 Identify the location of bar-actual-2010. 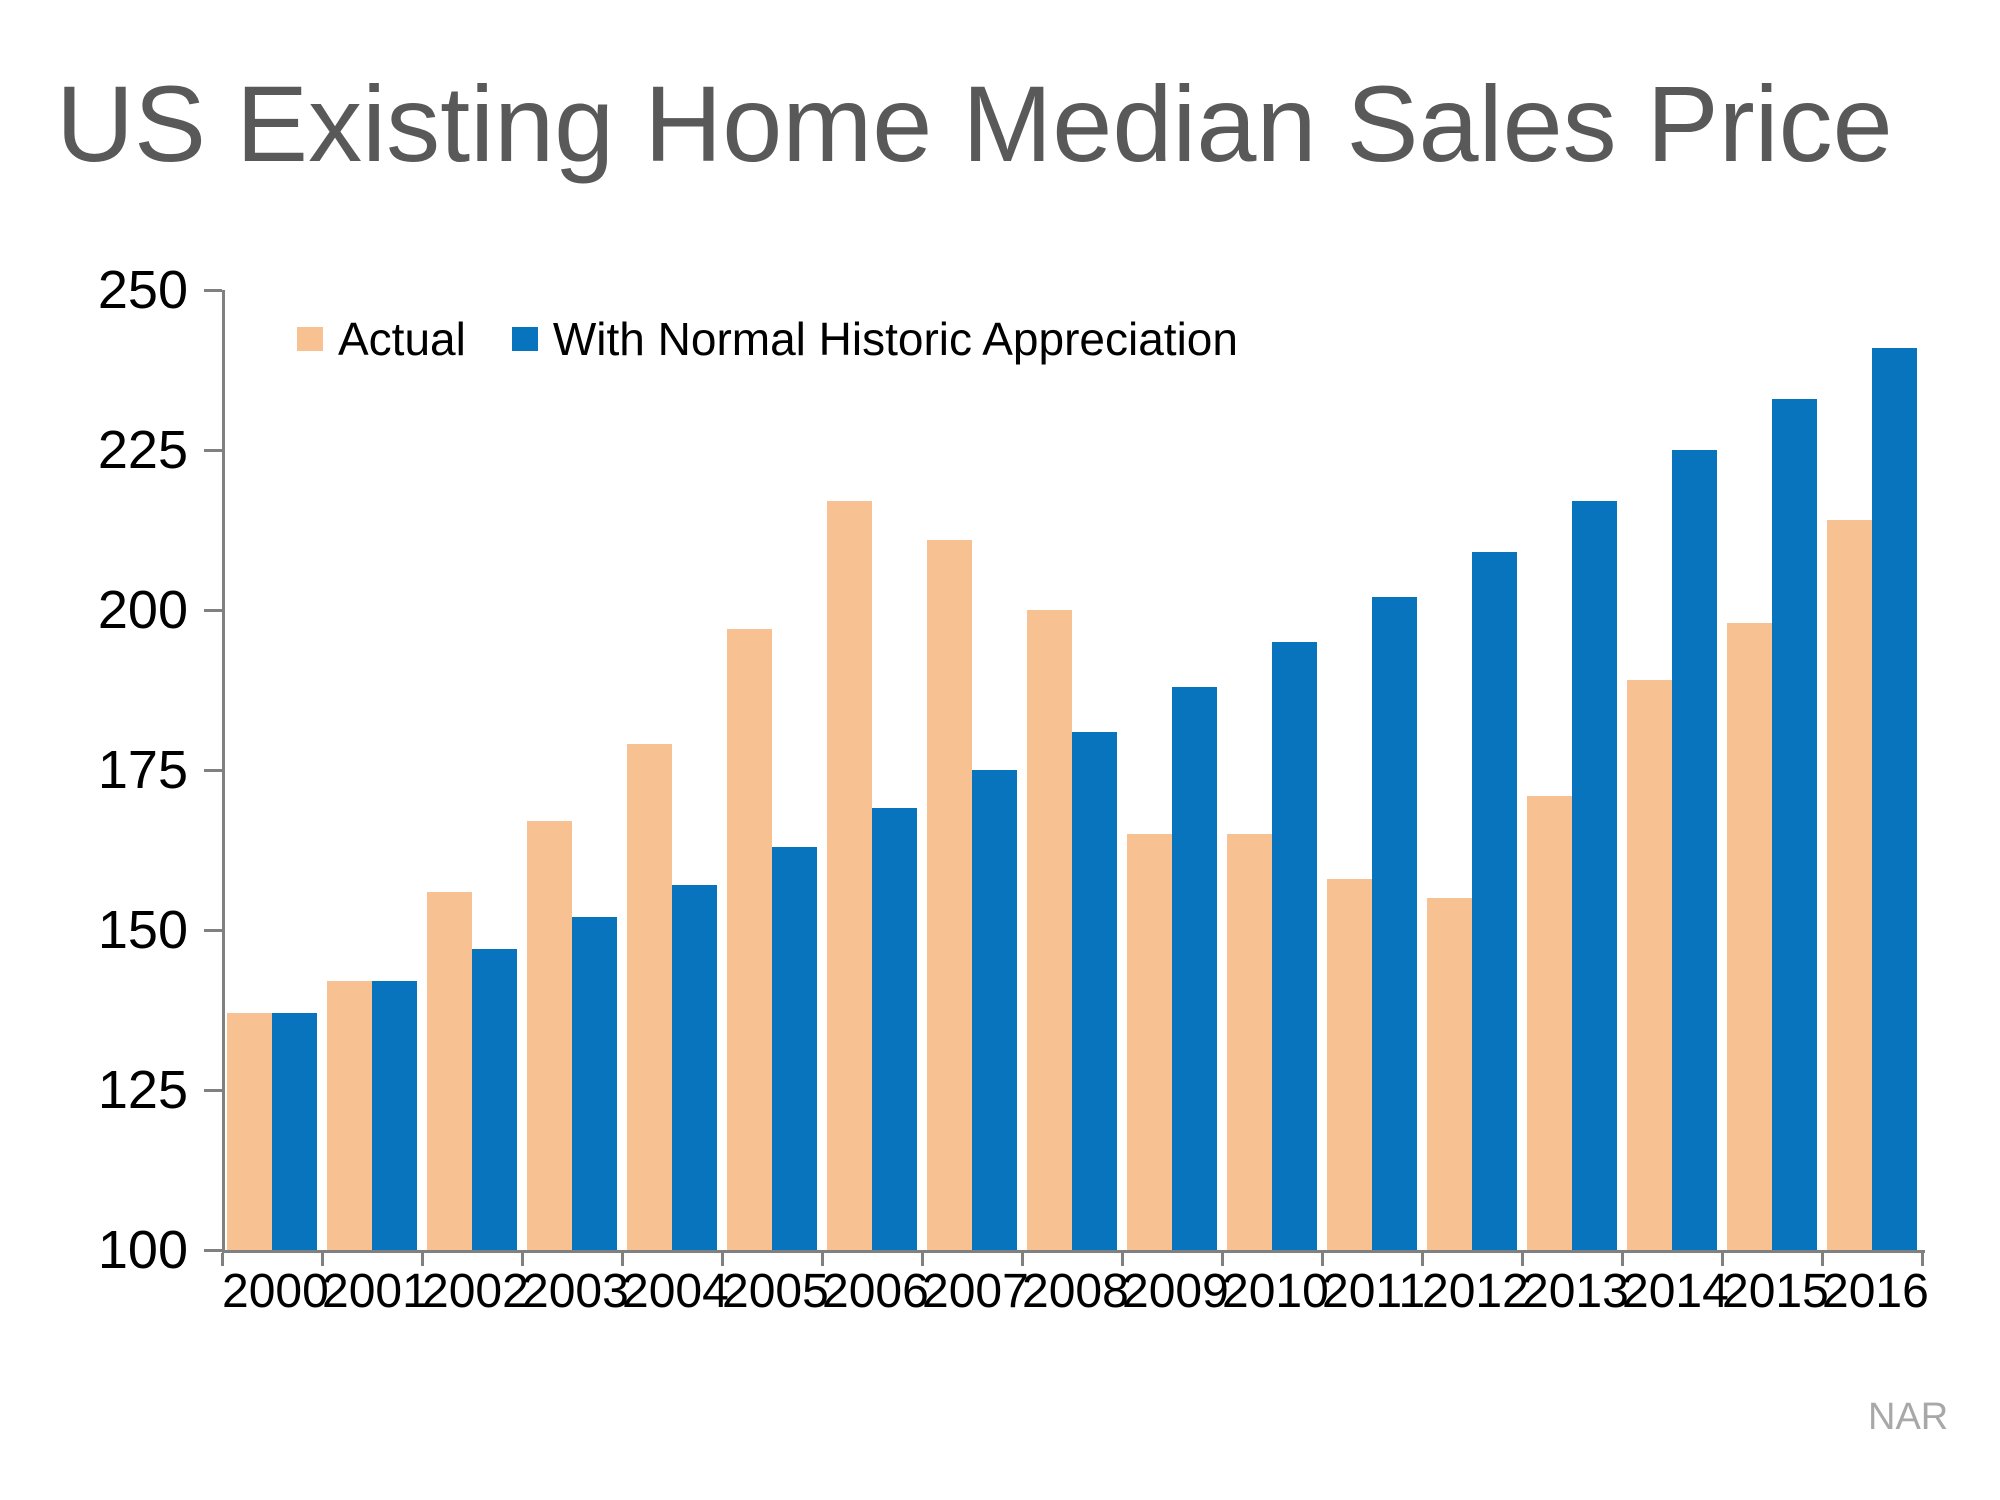
(1249, 1042).